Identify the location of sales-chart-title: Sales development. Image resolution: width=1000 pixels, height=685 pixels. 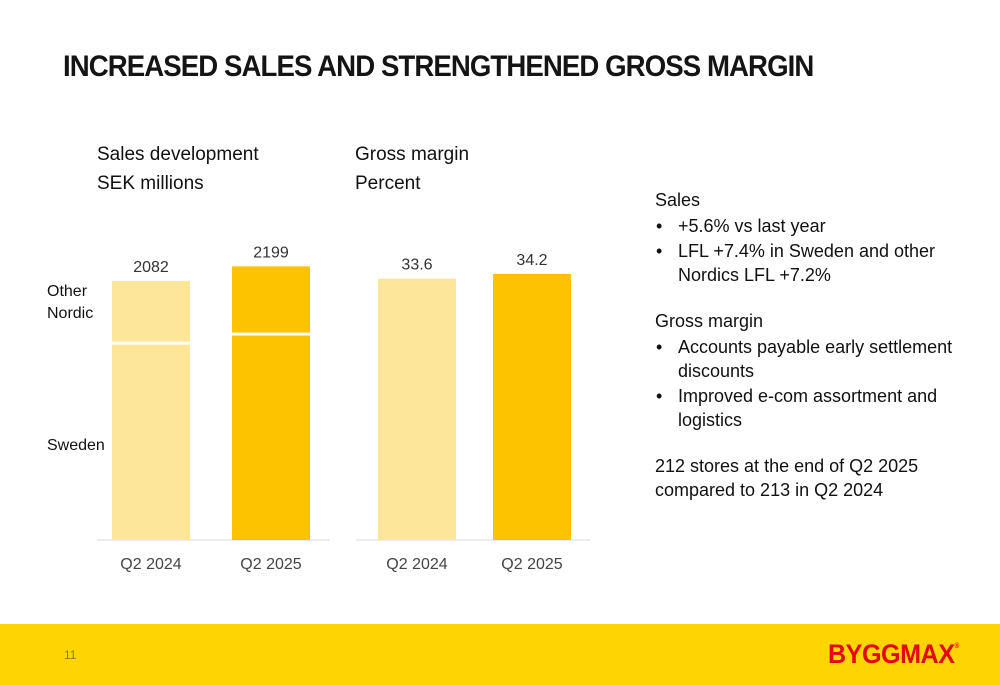
(178, 154).